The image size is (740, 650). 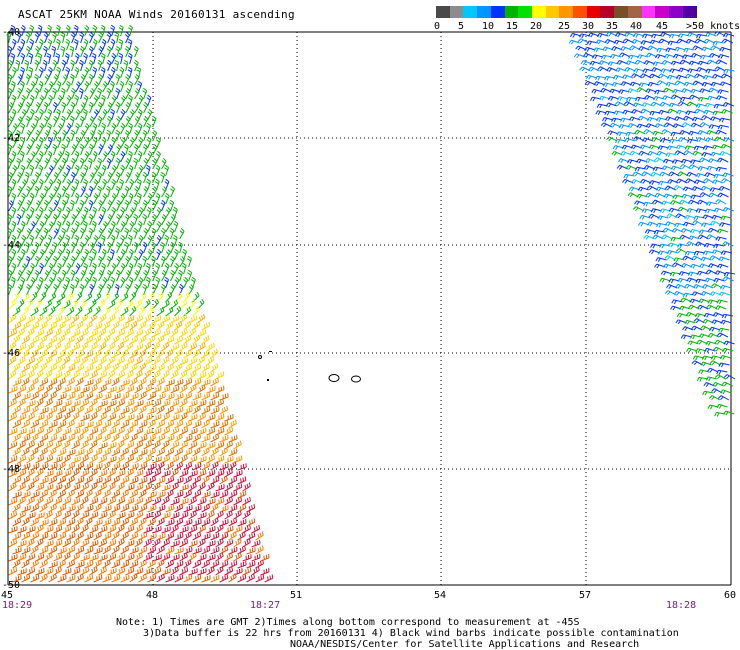 I want to click on longitude-label: 54, so click(x=440, y=595).